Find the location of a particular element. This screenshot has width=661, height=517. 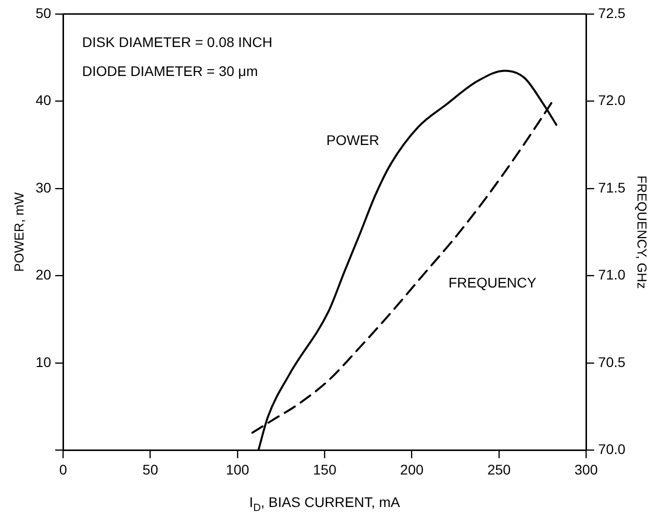

y2-tick-label: 71.5 is located at coordinates (612, 187).